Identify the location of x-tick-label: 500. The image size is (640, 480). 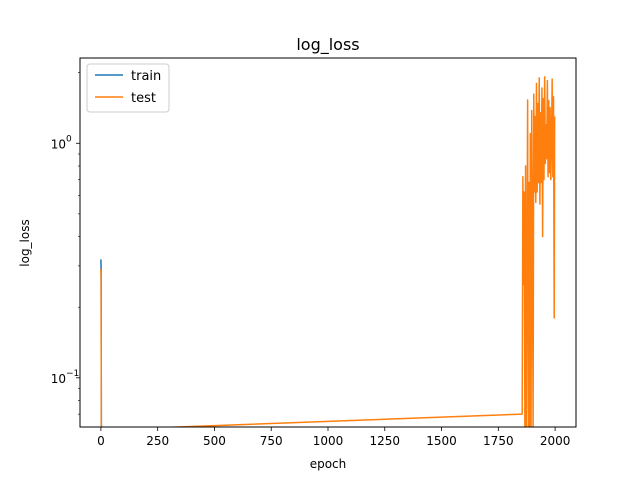
(214, 441).